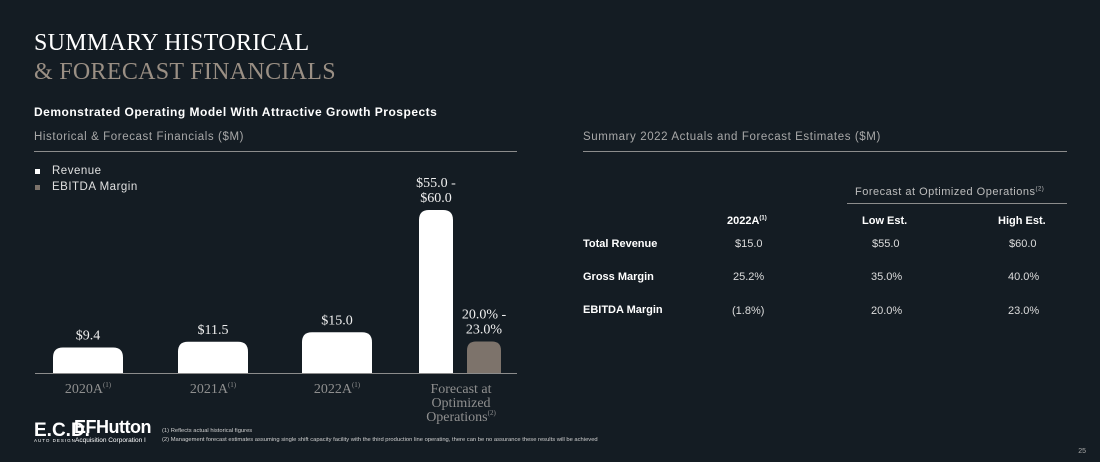 This screenshot has width=1100, height=462. I want to click on col-header-2022a: 2022A(1), so click(747, 221).